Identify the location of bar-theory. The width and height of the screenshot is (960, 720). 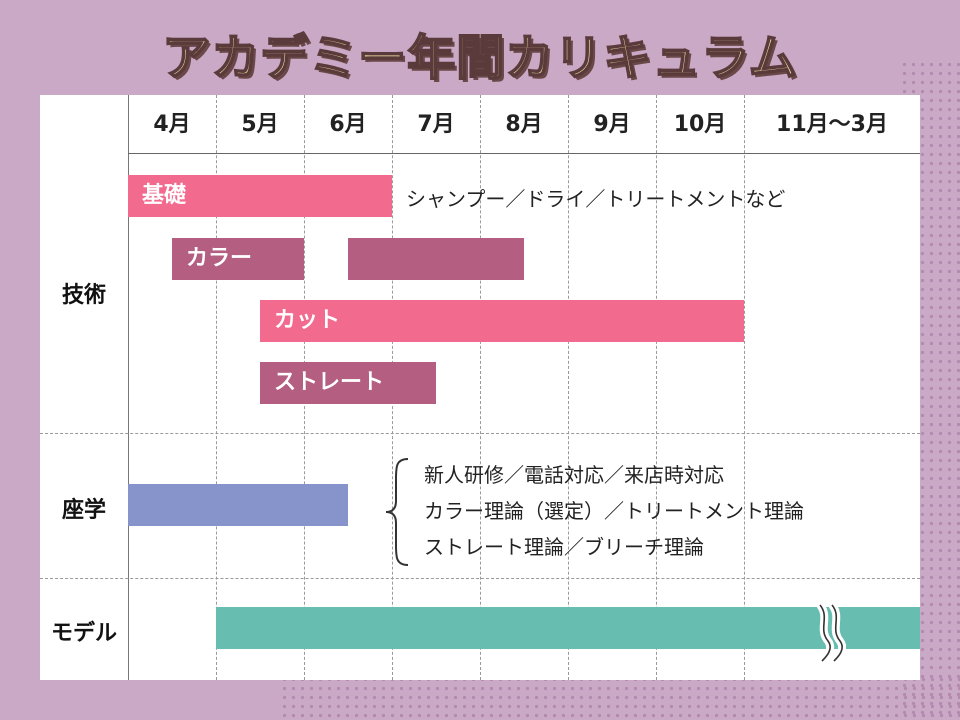
(238, 505).